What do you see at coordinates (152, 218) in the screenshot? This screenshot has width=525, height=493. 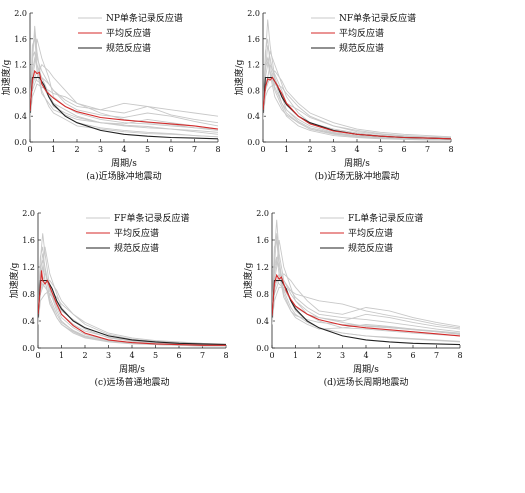 I see `legend-label: FF单条记录反应谱` at bounding box center [152, 218].